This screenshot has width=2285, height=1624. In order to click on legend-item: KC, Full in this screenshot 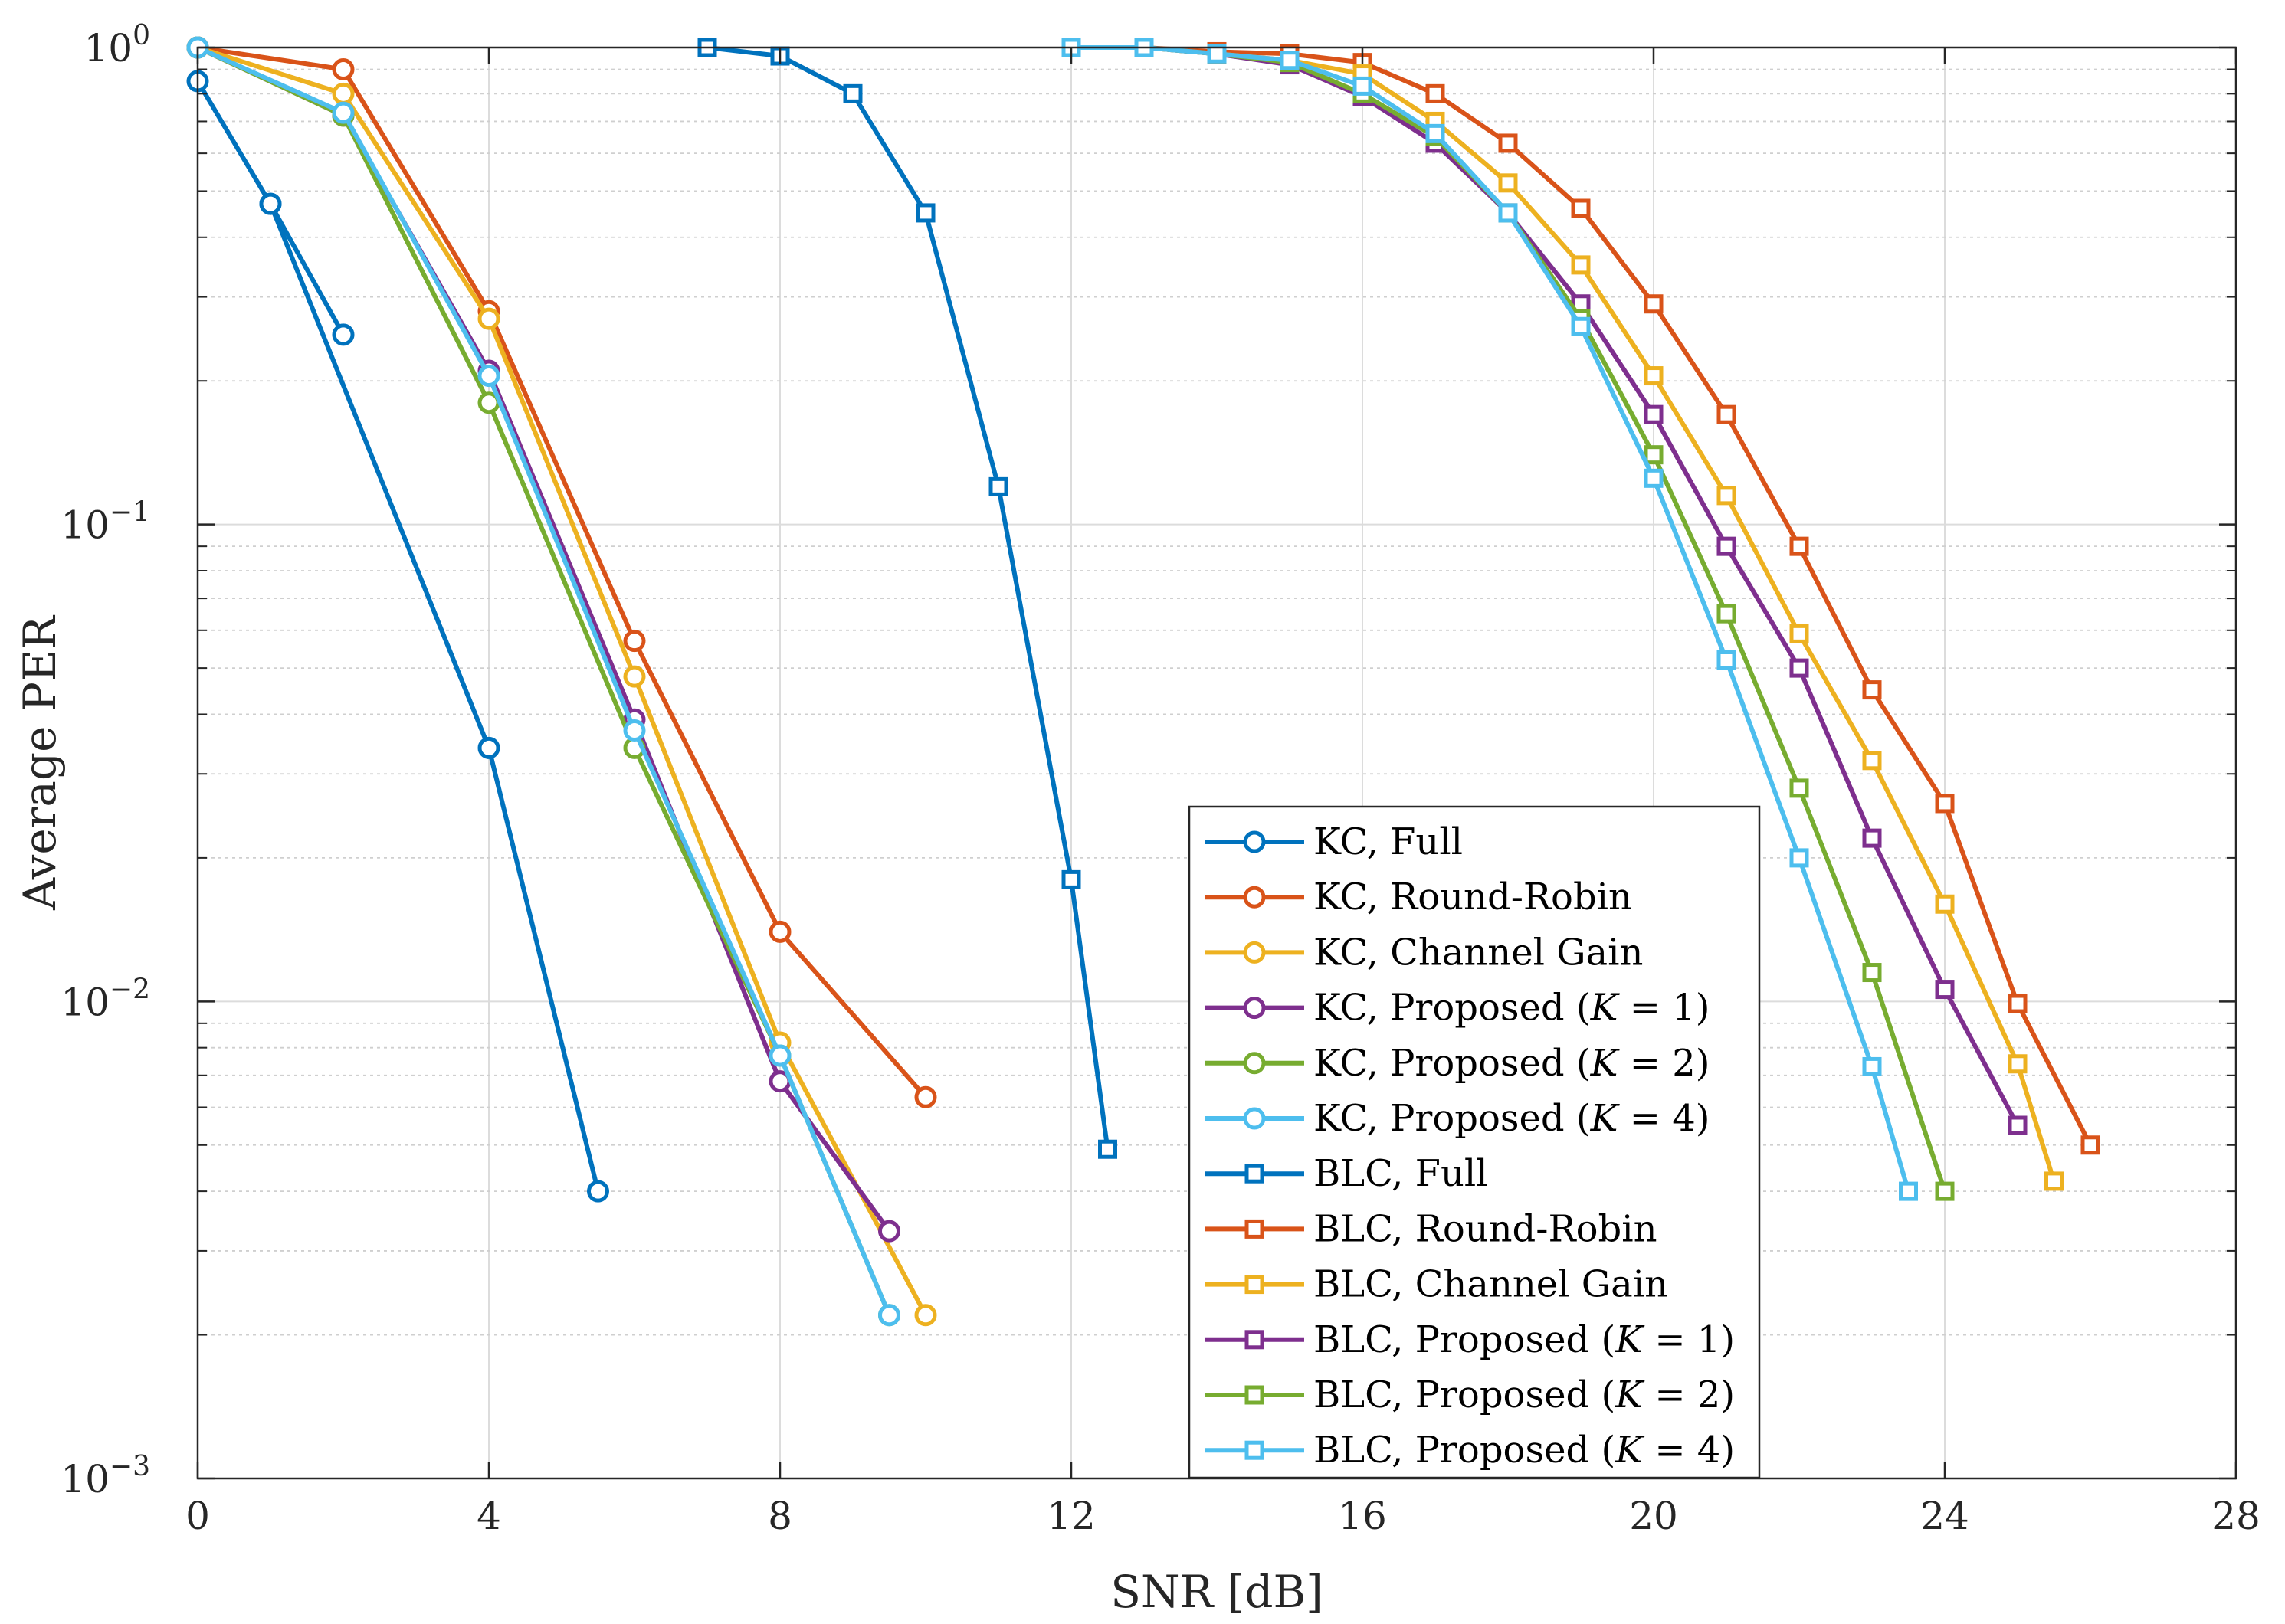, I will do `click(1334, 842)`.